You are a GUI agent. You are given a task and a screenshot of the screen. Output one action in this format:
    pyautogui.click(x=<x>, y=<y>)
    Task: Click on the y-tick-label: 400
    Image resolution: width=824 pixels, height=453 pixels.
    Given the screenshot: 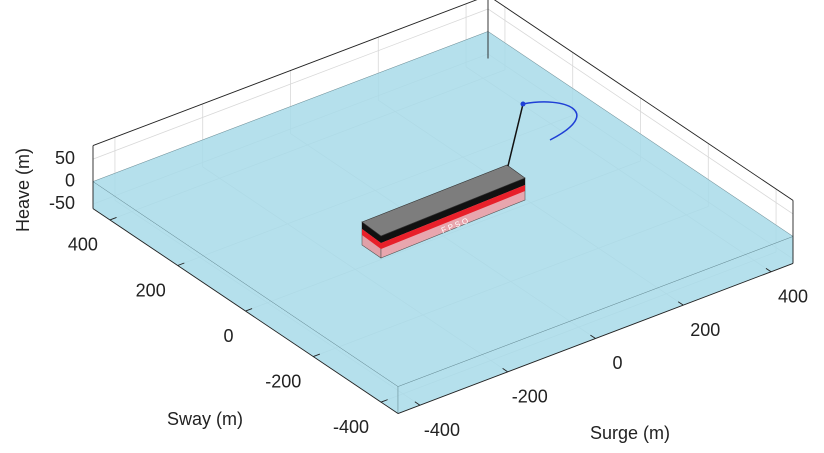 What is the action you would take?
    pyautogui.click(x=83, y=245)
    